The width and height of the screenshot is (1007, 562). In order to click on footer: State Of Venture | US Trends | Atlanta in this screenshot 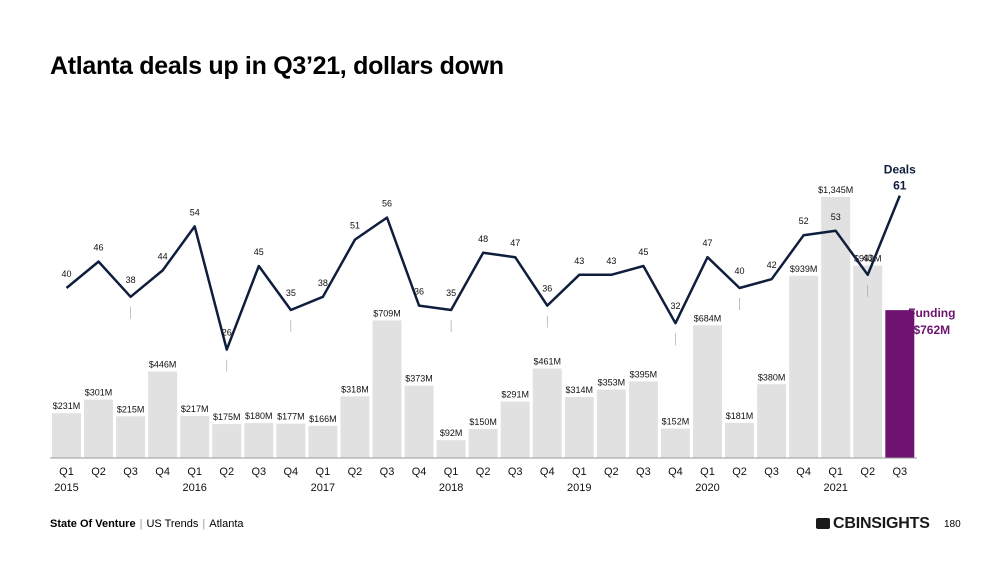, I will do `click(147, 524)`.